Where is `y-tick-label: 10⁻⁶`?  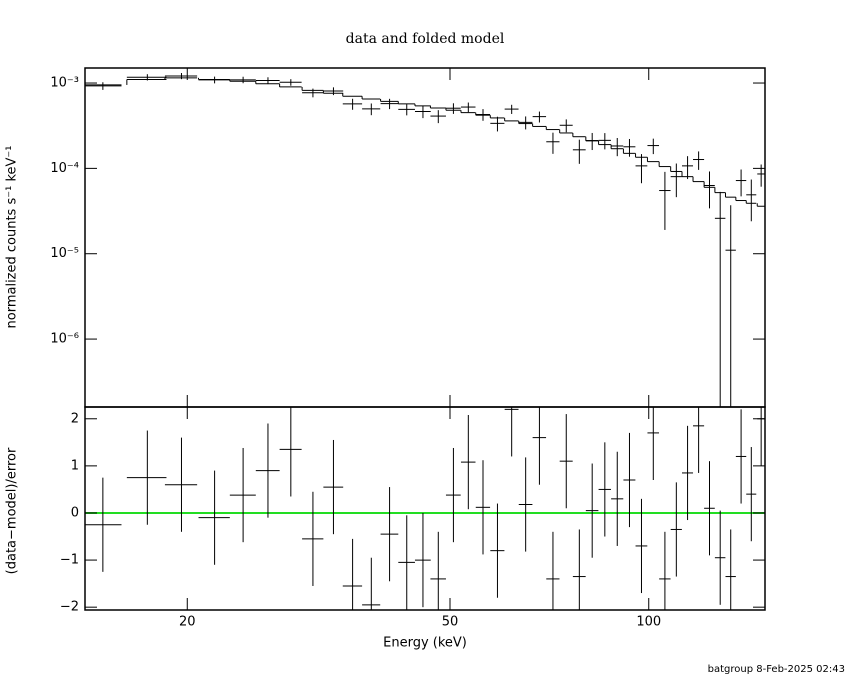 y-tick-label: 10⁻⁶ is located at coordinates (64, 339).